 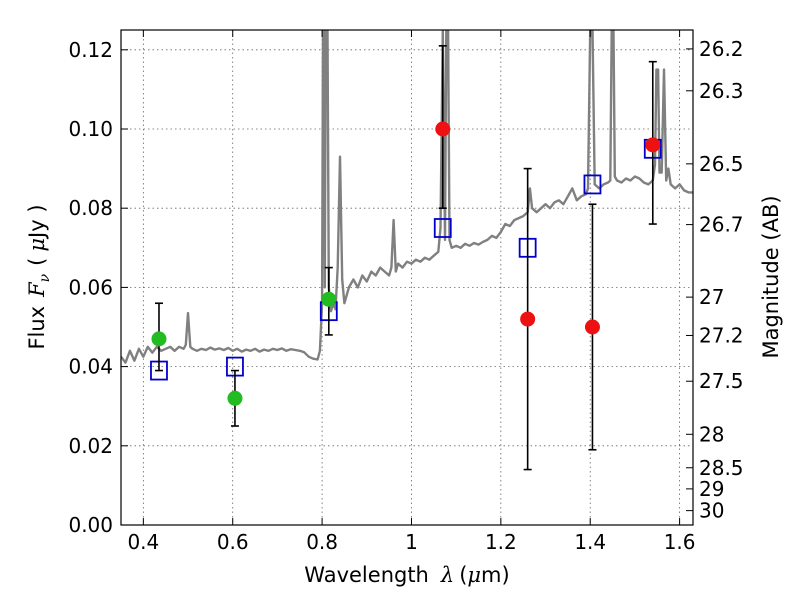 What do you see at coordinates (90, 446) in the screenshot?
I see `y-tick-label: 0.02` at bounding box center [90, 446].